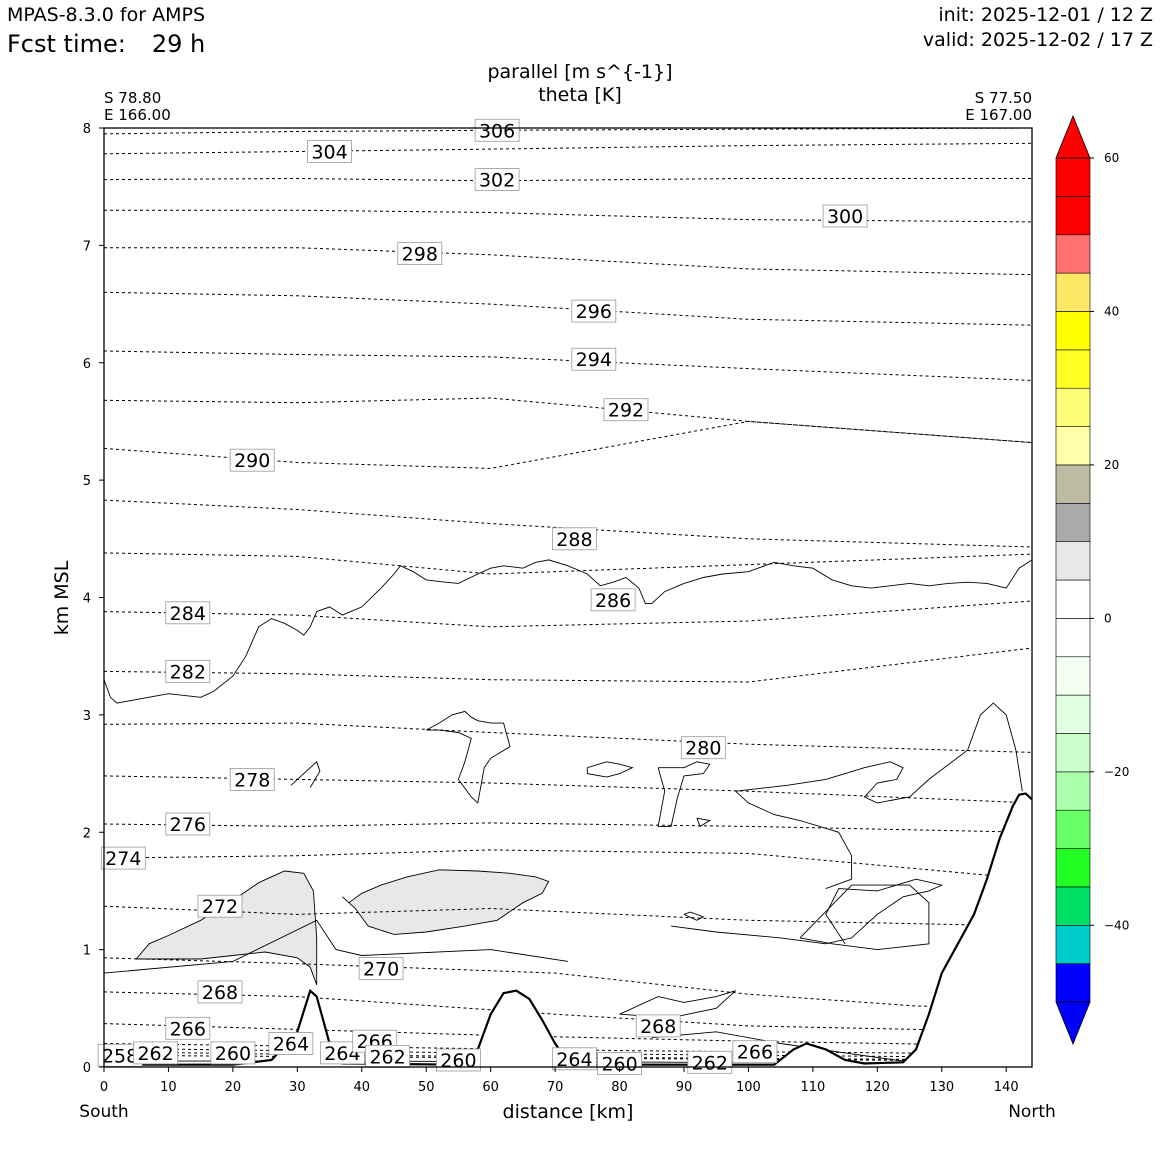 The width and height of the screenshot is (1160, 1160). What do you see at coordinates (619, 1087) in the screenshot?
I see `x-tick-label-80: 80` at bounding box center [619, 1087].